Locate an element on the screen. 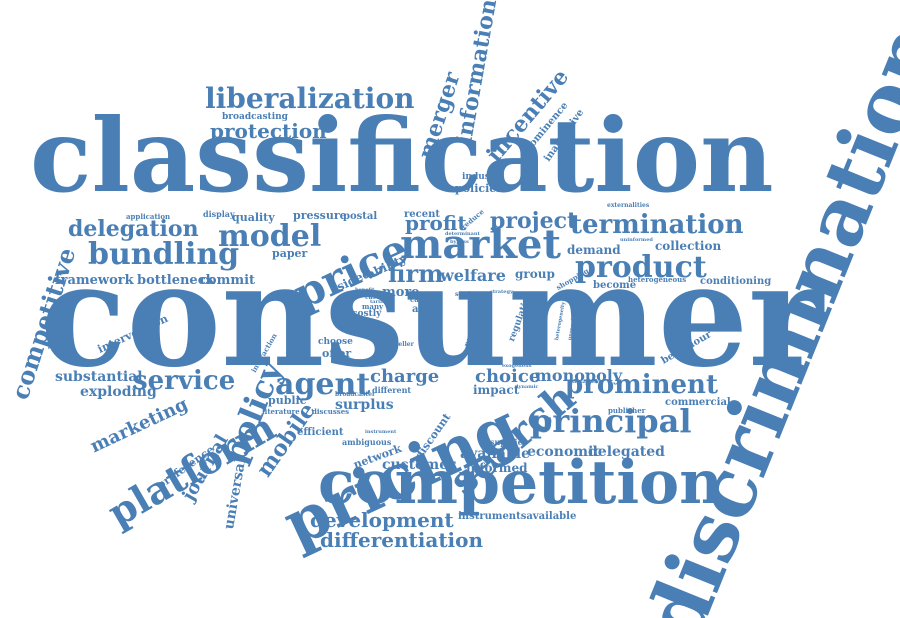  word-commercial: commercial is located at coordinates (698, 402).